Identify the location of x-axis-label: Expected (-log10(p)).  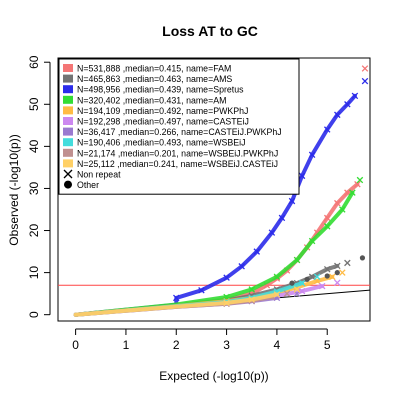
(213, 376).